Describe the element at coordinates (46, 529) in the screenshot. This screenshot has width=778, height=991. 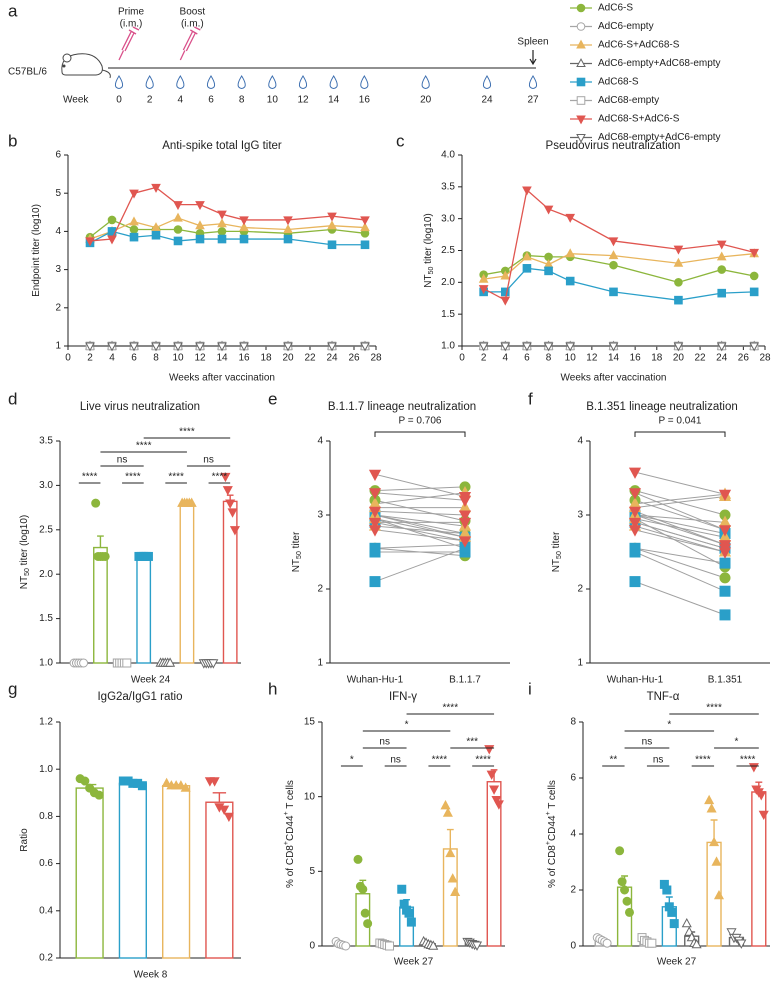
I see `y-tick-label: 2.5` at that location.